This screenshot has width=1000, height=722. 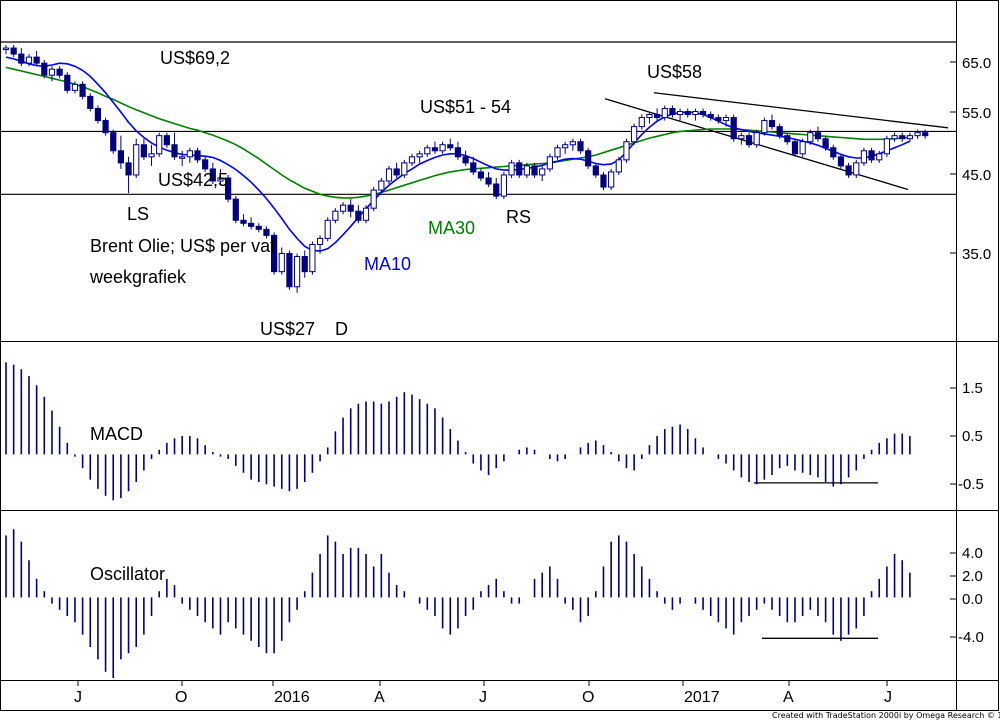 I want to click on ma30-label: MA30, so click(x=451, y=228).